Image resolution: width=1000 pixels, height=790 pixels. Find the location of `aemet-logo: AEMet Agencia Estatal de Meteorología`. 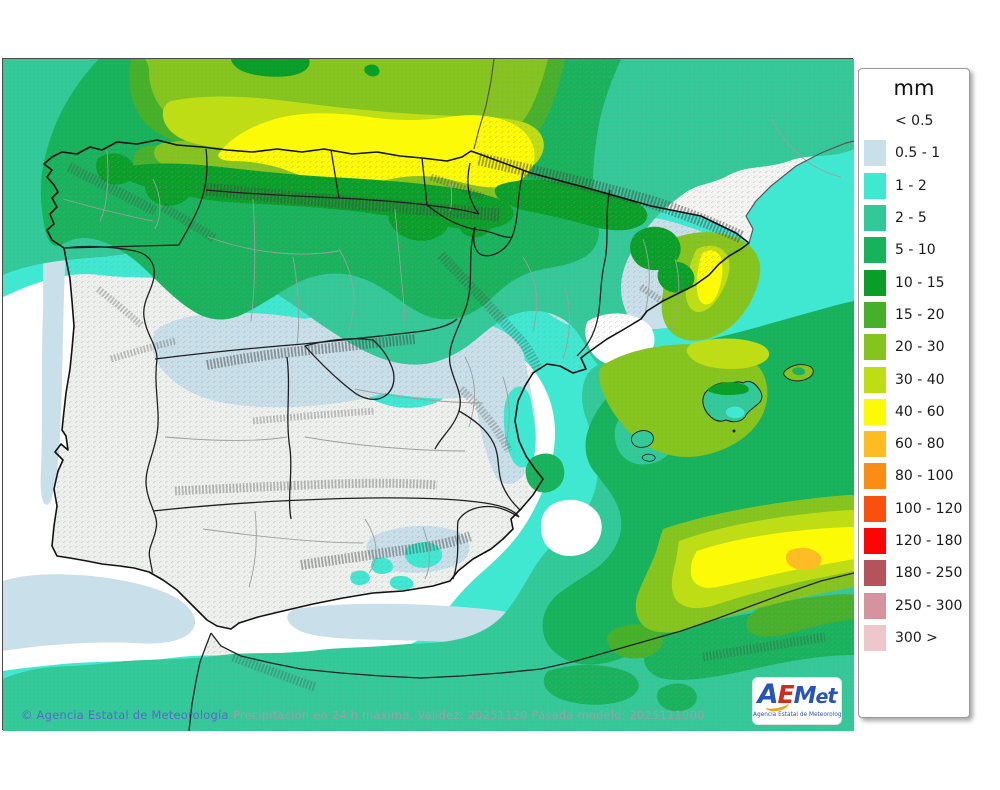

aemet-logo: AEMet Agencia Estatal de Meteorología is located at coordinates (797, 701).